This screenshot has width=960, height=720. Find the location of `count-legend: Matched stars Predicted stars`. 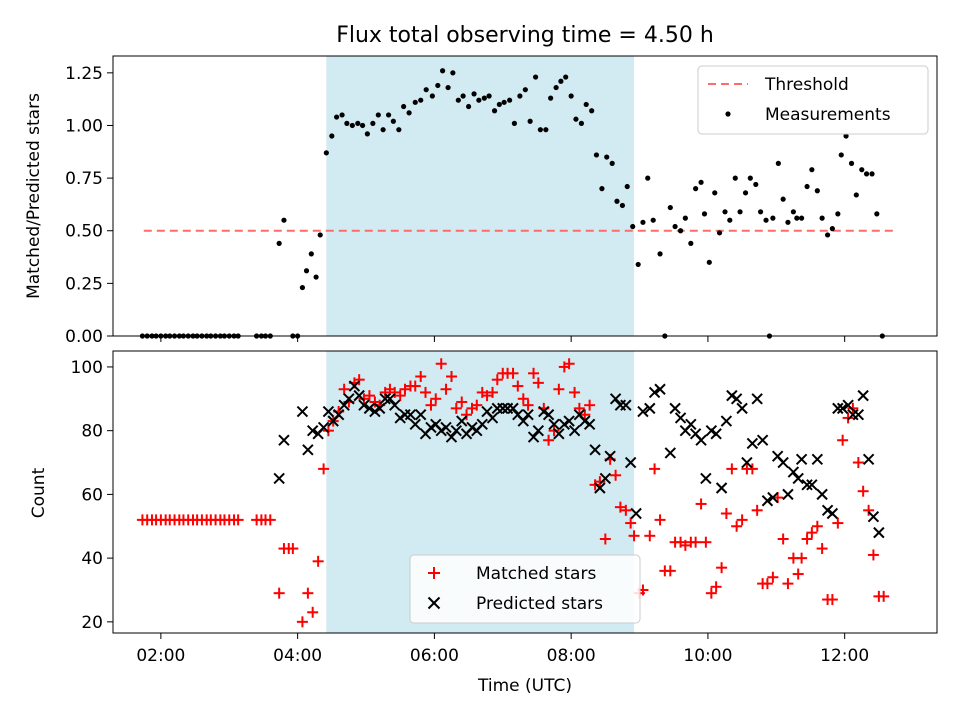

count-legend: Matched stars Predicted stars is located at coordinates (525, 589).